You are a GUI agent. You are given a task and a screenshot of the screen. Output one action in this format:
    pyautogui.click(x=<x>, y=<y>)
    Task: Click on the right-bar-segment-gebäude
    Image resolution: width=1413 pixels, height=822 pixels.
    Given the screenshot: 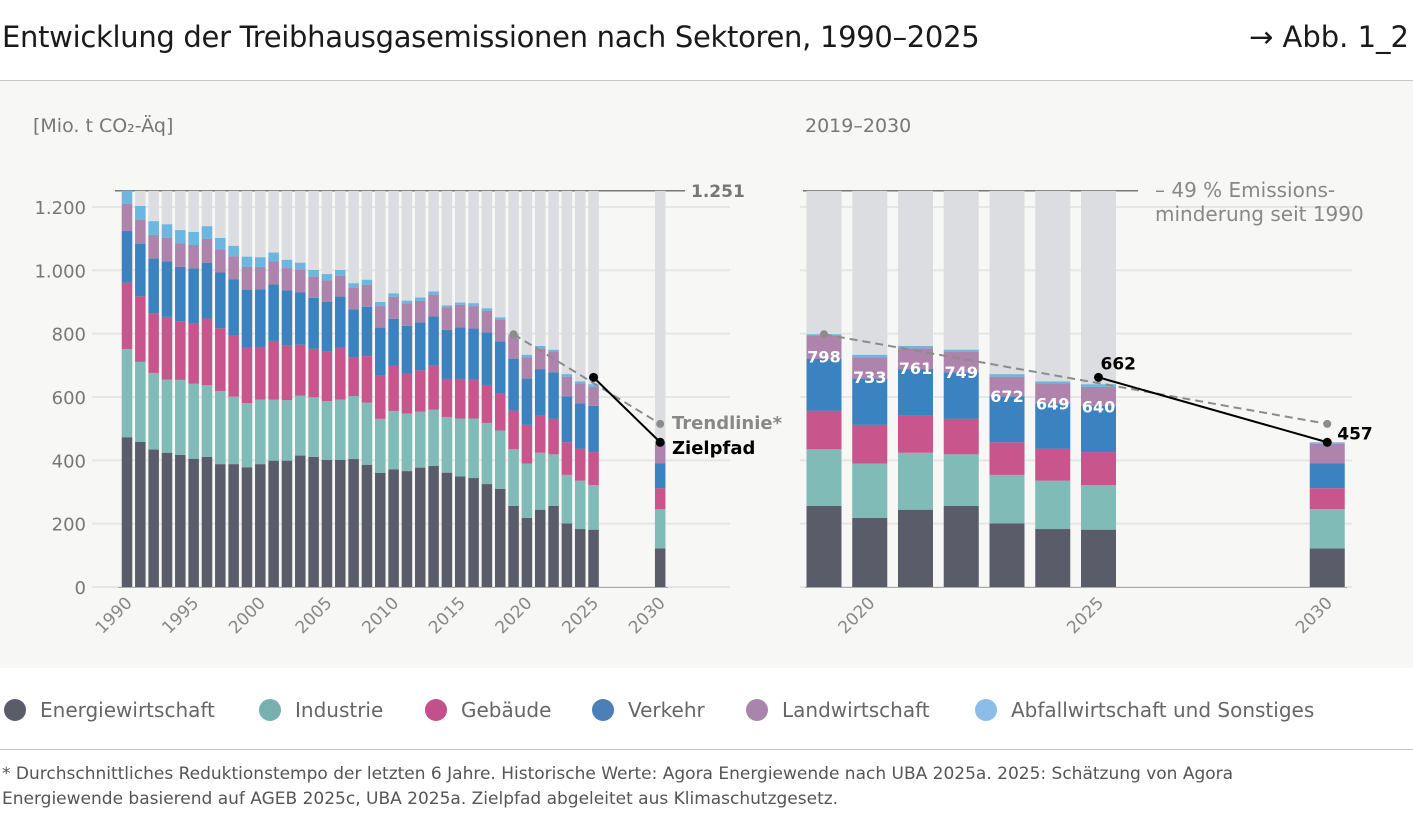 What is the action you would take?
    pyautogui.click(x=870, y=444)
    